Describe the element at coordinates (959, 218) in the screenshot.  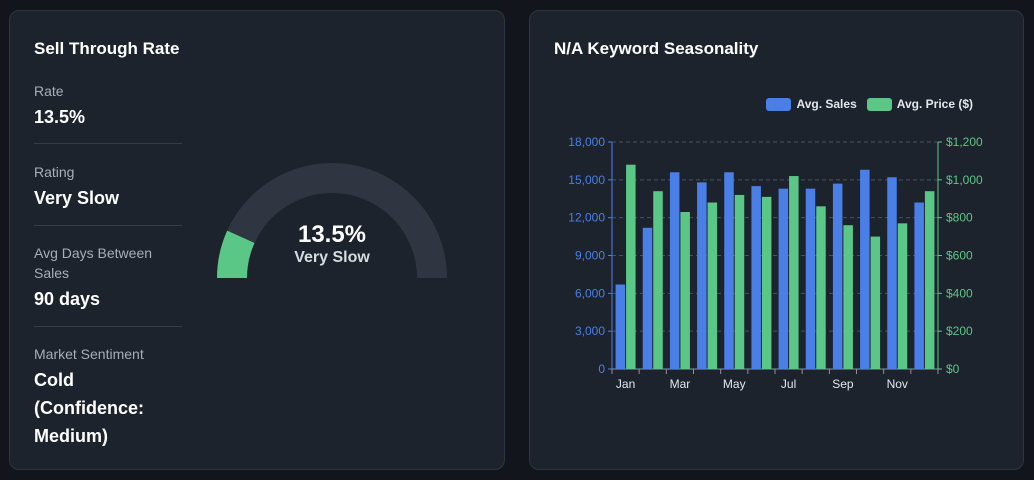
I see `y-right-tick-label: $800` at that location.